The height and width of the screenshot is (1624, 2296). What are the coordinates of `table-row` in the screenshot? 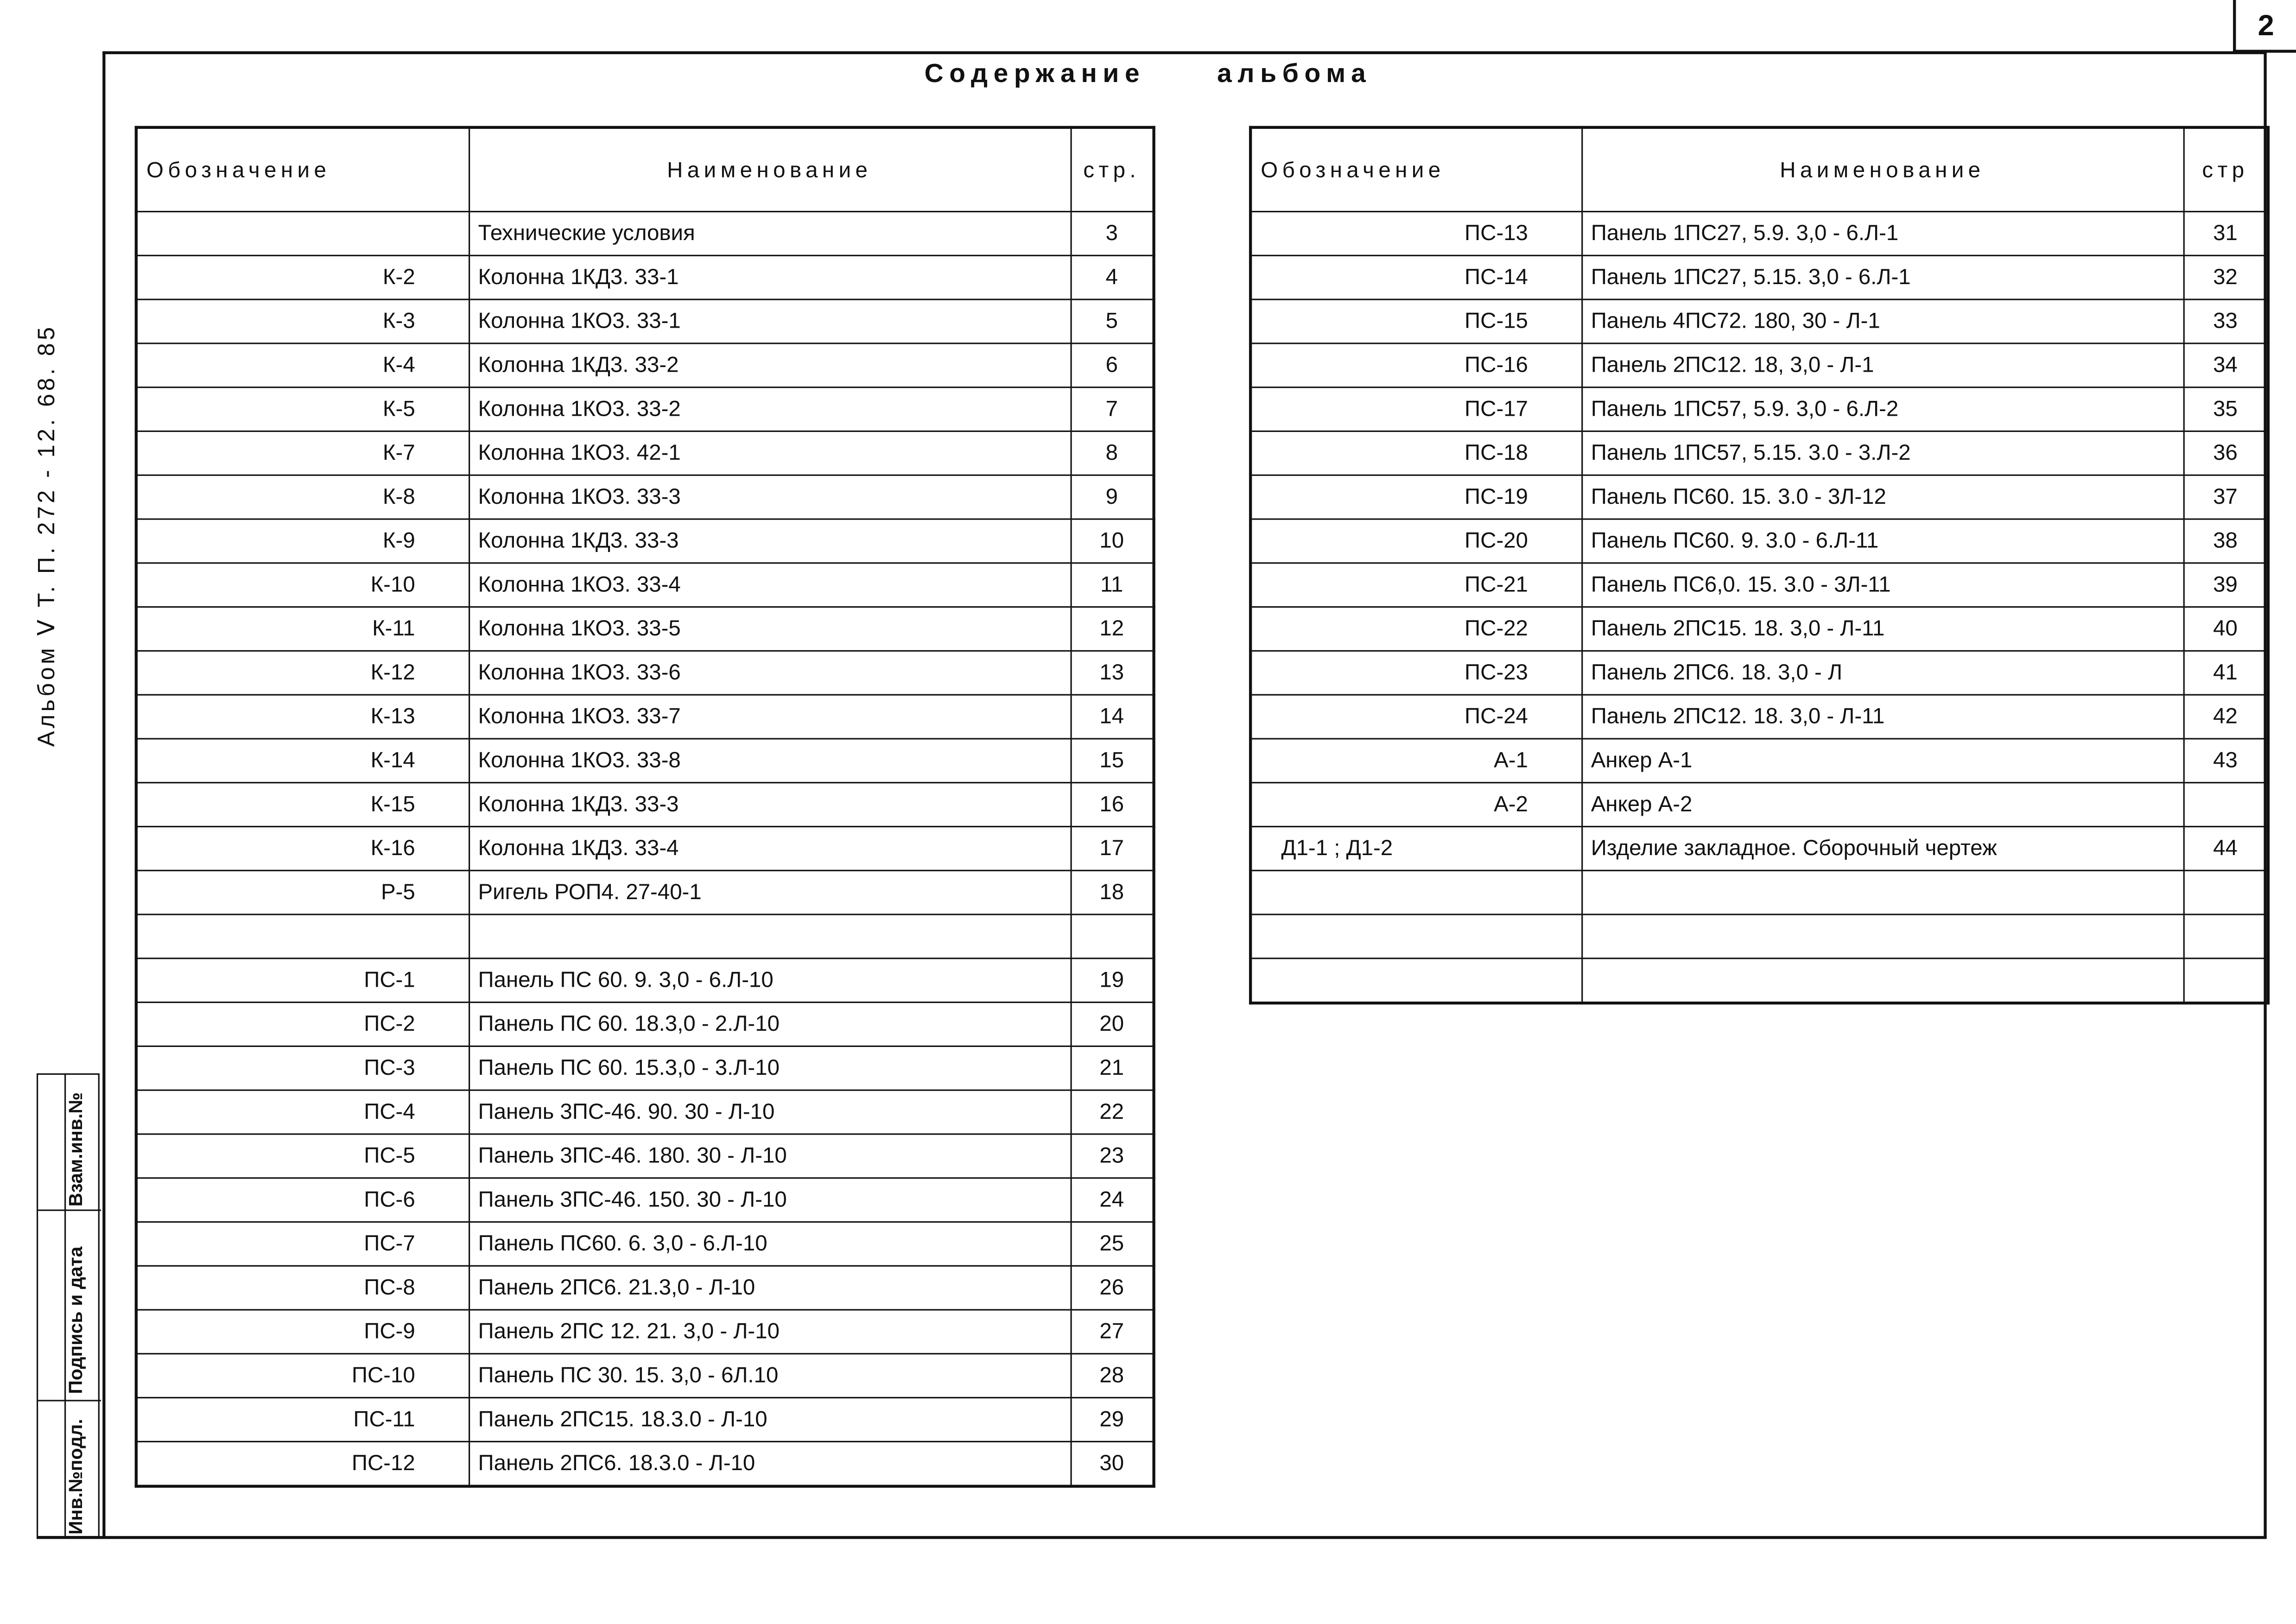 It's located at (645, 936).